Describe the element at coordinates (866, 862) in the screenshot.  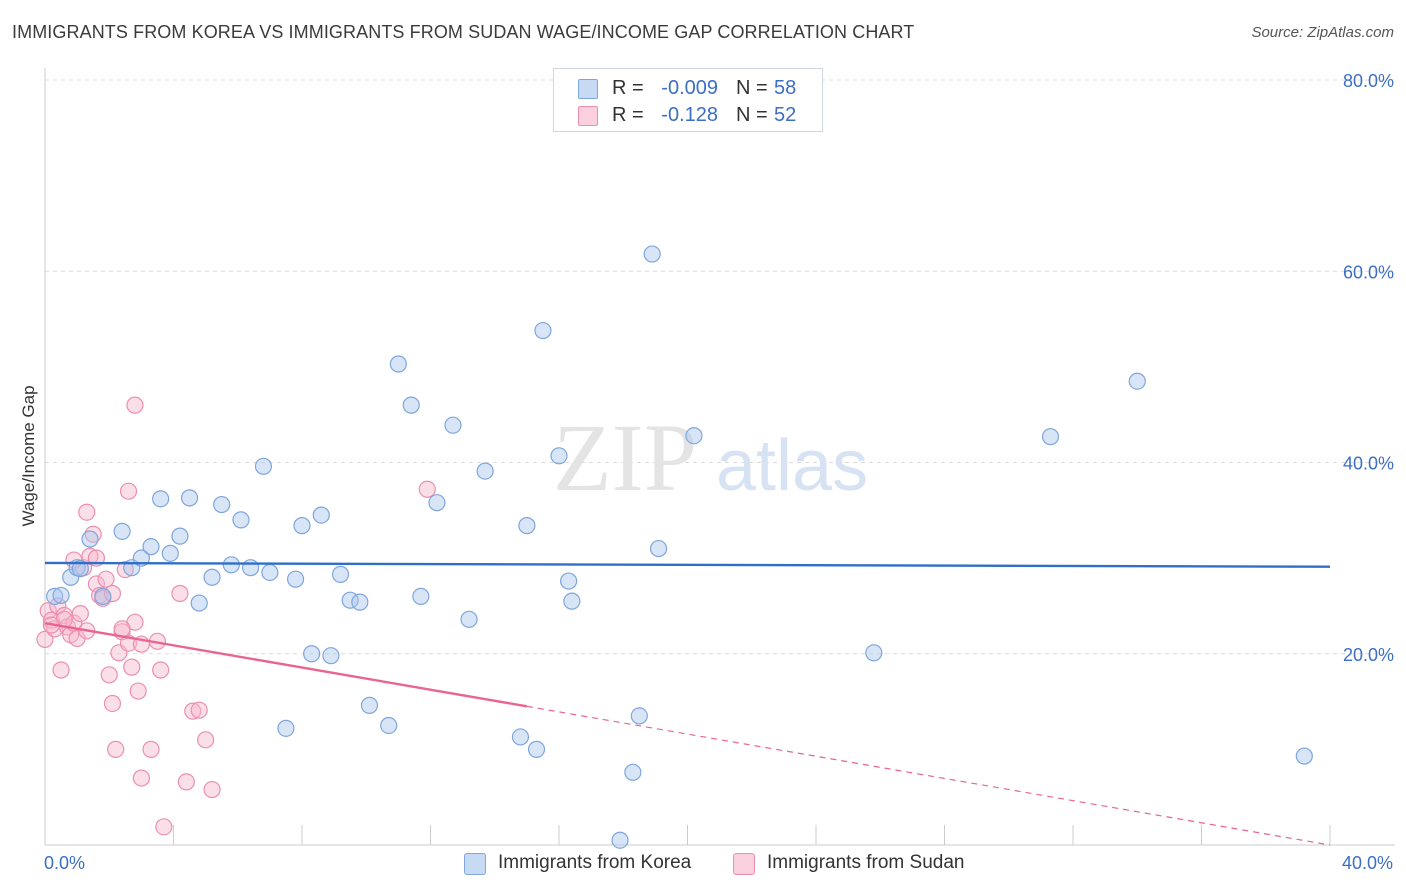
I see `legend-label-sudan: Immigrants from Sudan` at that location.